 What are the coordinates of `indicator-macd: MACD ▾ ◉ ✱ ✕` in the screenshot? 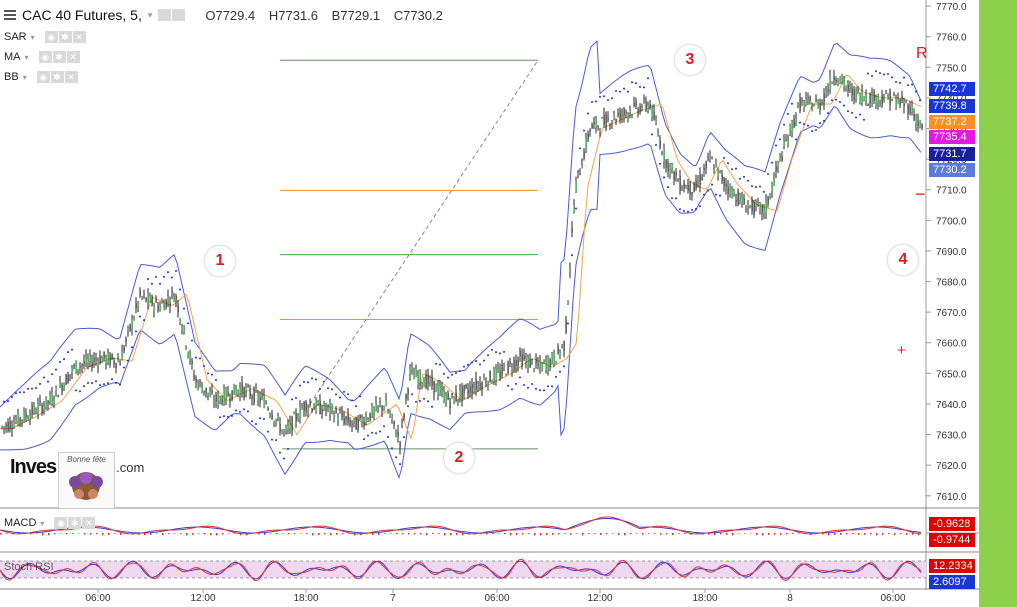 It's located at (50, 523).